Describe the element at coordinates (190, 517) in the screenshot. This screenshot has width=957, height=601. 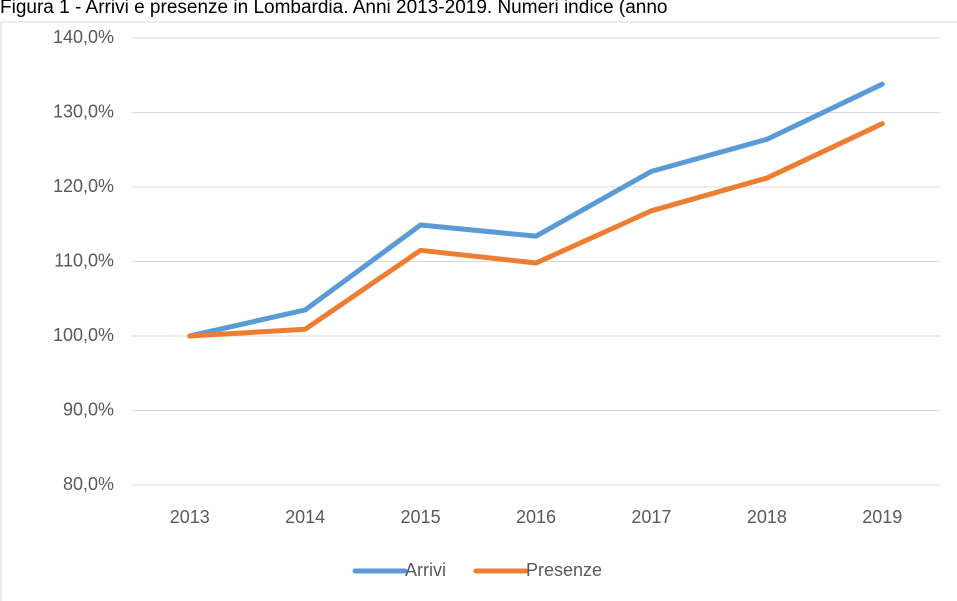
I see `x-tick-label: 2013` at that location.